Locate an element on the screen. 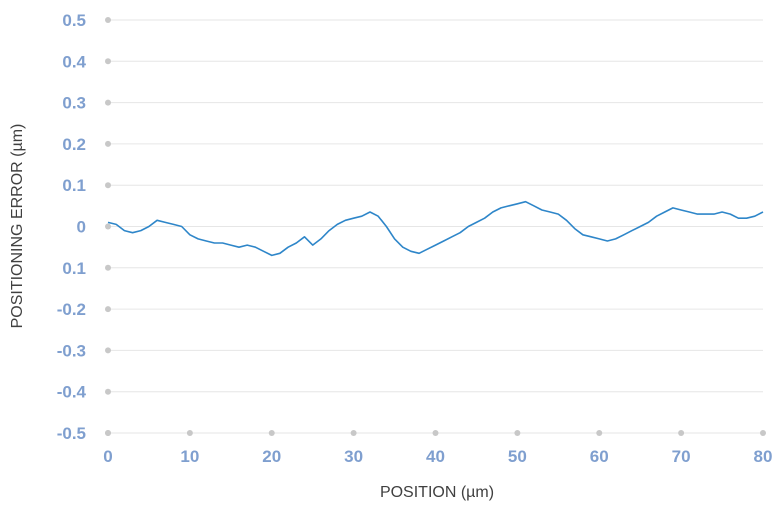 The image size is (779, 508). series-layer is located at coordinates (435, 228).